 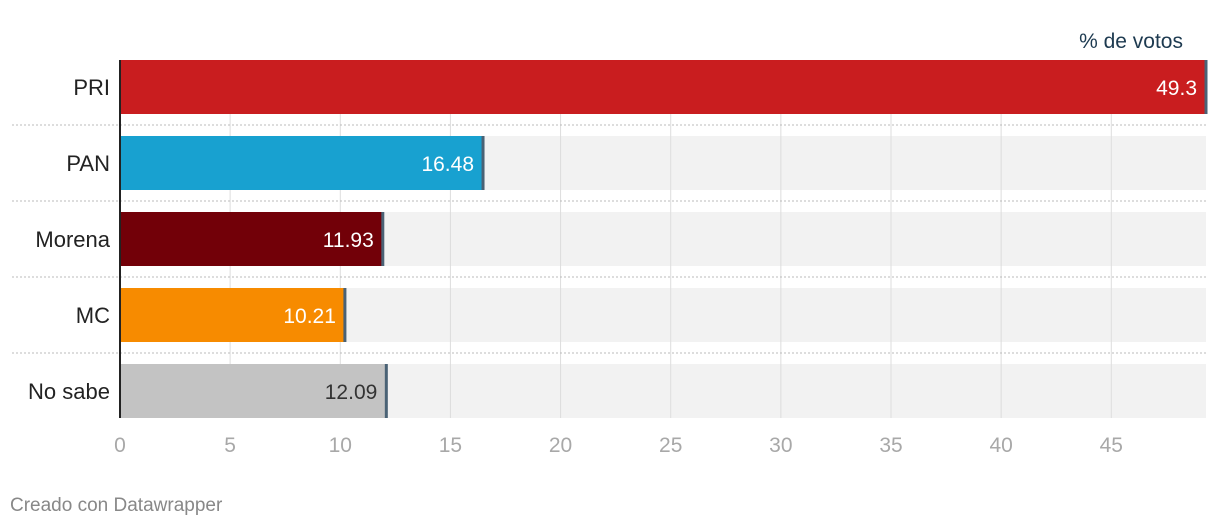 I want to click on credit-text: Creado con Datawrapper, so click(x=116, y=505).